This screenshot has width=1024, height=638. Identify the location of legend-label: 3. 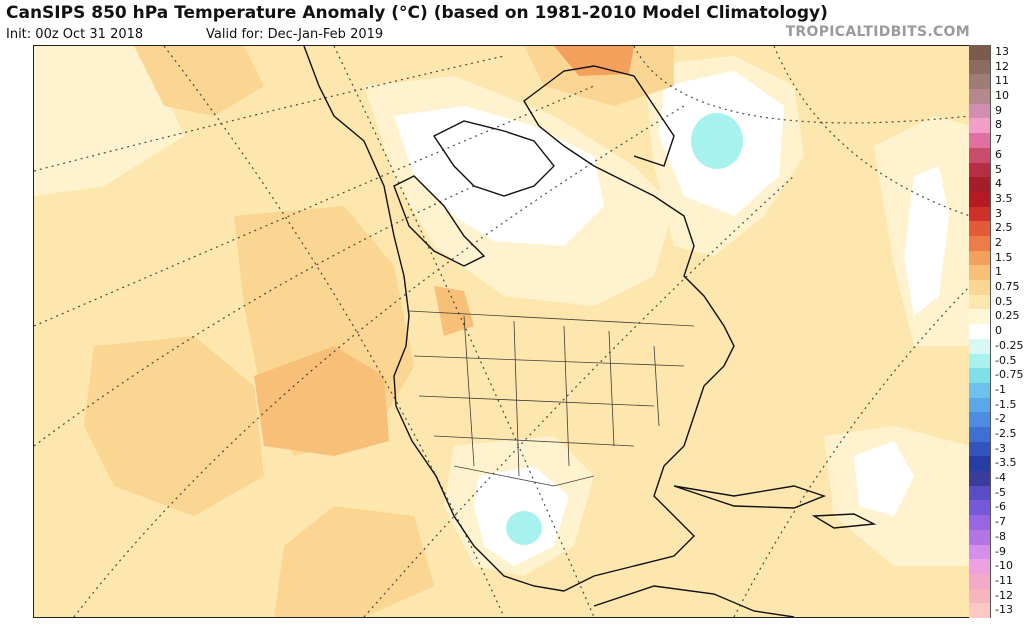
(998, 213).